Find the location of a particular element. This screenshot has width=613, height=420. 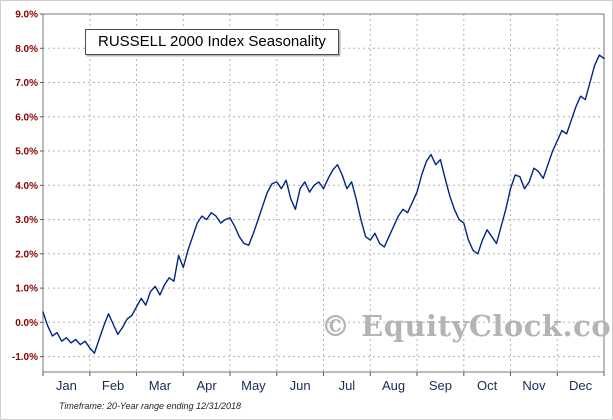

y-axis-label: 7.0% is located at coordinates (26, 83).